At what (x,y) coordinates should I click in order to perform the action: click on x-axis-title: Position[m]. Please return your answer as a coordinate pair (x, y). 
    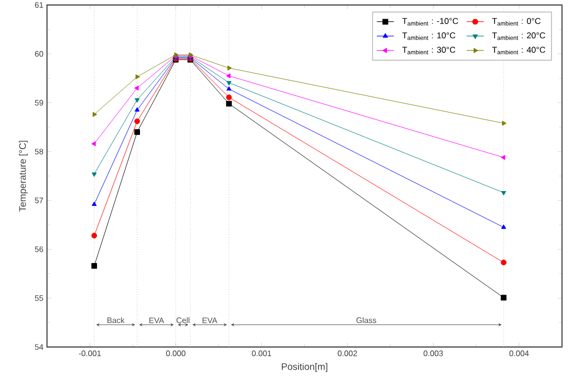
    Looking at the image, I should click on (305, 367).